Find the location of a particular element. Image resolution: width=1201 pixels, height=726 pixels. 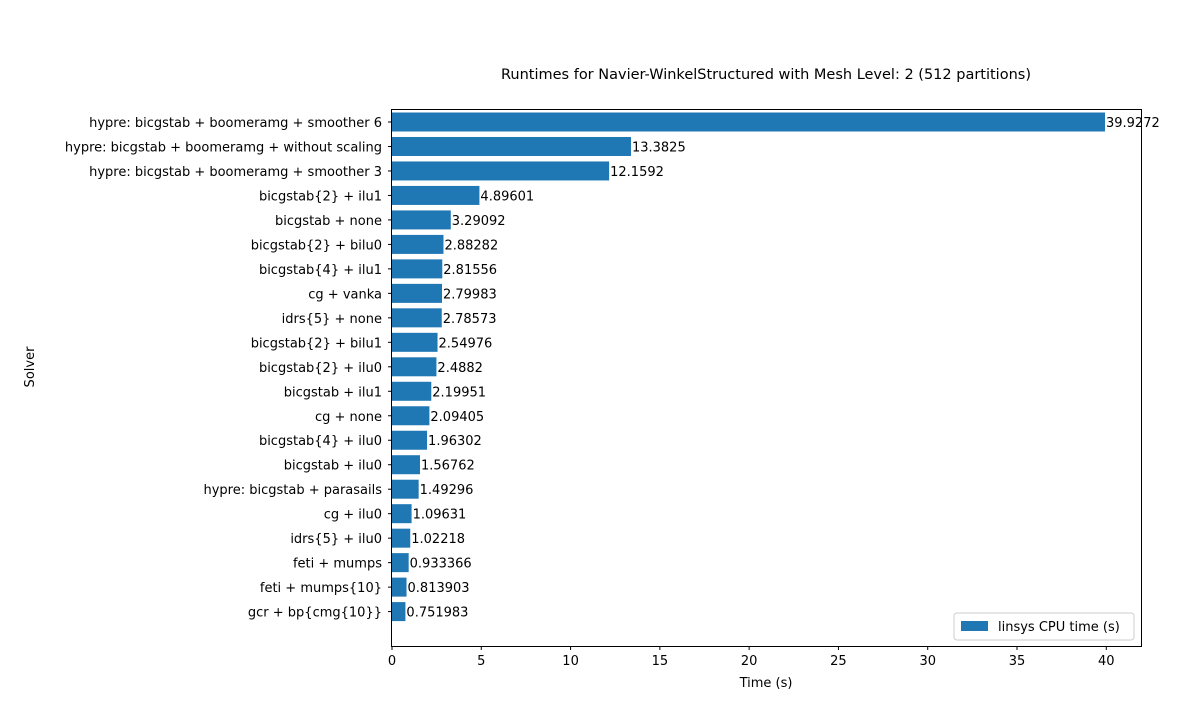

y-tick-label: bicgstab{4} + ilu1 is located at coordinates (320, 270).